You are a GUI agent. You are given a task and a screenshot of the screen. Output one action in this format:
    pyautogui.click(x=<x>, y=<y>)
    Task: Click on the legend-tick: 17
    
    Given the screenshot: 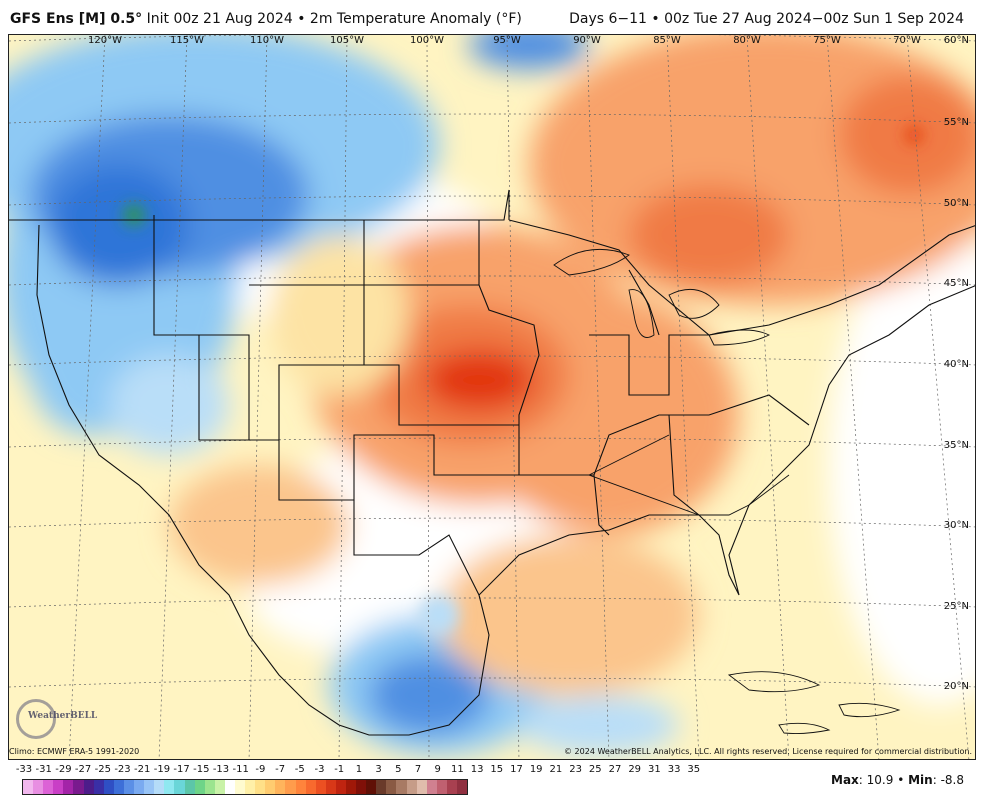 What is the action you would take?
    pyautogui.click(x=516, y=769)
    